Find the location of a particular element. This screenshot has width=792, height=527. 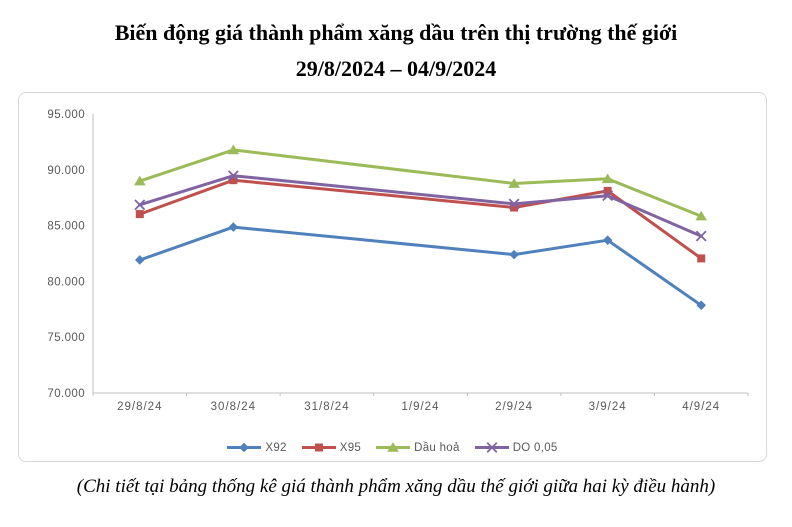

legend-item-Dầu hoả: Dầu hoả is located at coordinates (418, 447).